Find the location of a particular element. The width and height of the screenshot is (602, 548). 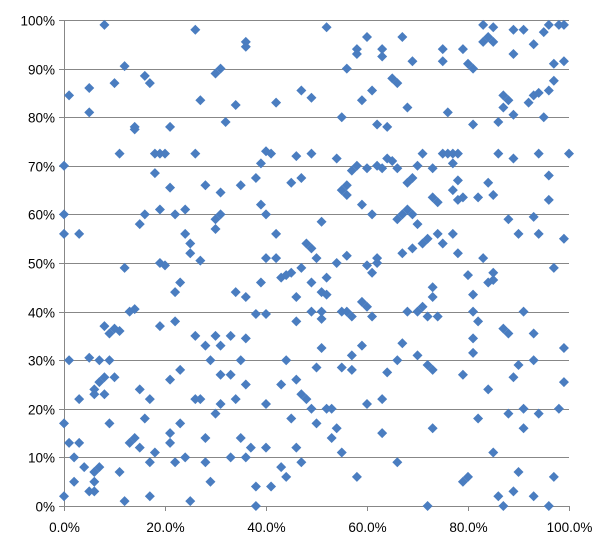

y-tick-label: 20% is located at coordinates (41, 410).